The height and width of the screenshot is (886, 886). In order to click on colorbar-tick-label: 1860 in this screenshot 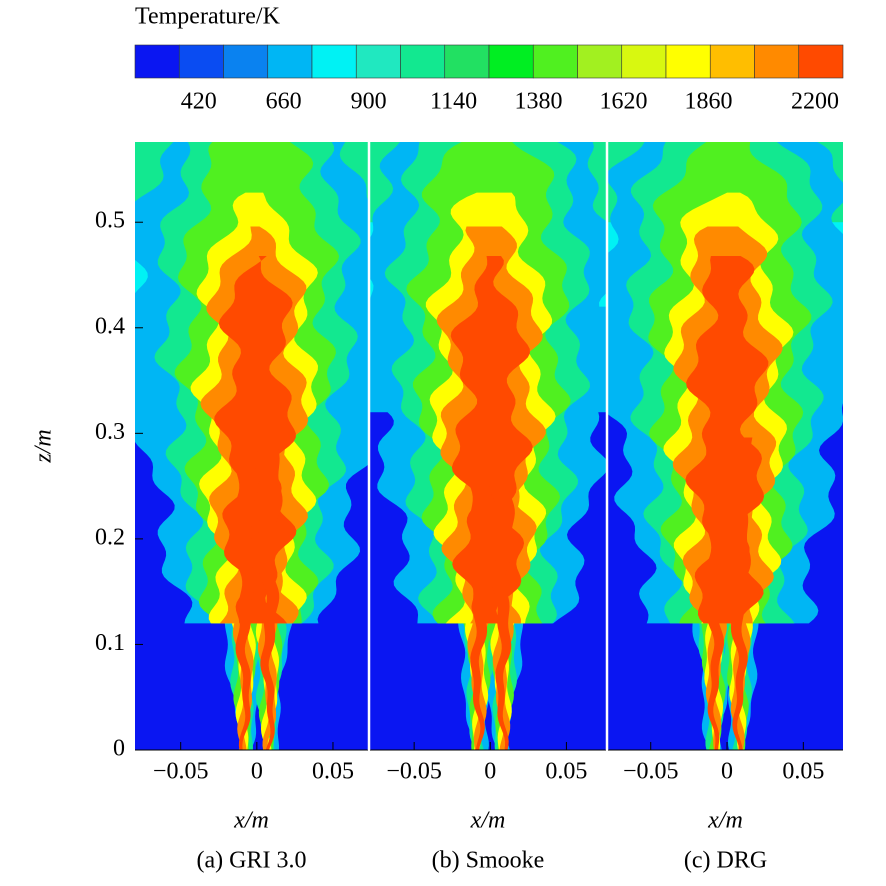, I will do `click(708, 102)`.